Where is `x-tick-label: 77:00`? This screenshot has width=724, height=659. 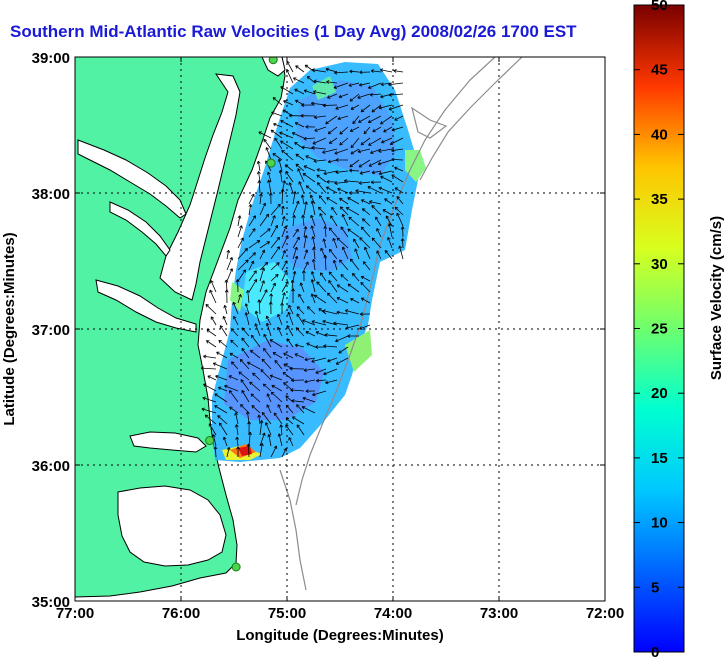
x-tick-label: 77:00 is located at coordinates (75, 613).